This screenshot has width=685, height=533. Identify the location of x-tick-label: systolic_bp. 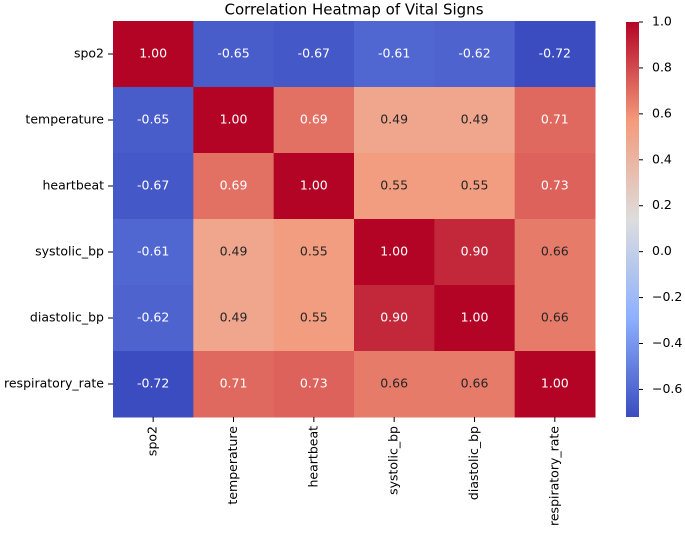
(393, 460).